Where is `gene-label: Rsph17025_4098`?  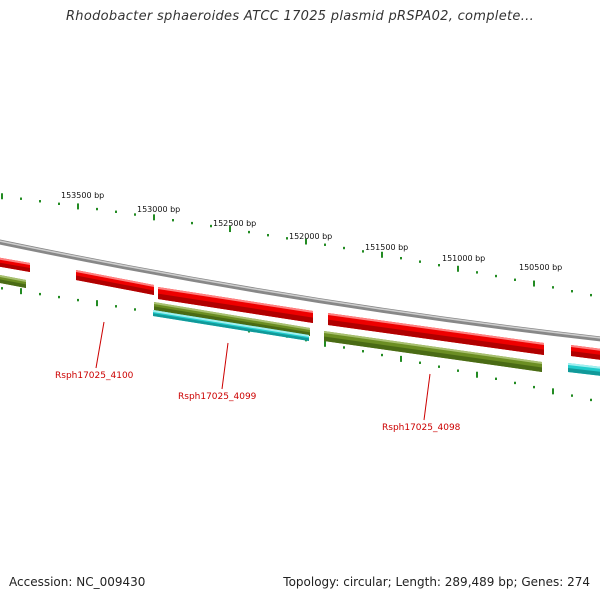 gene-label: Rsph17025_4098 is located at coordinates (421, 428).